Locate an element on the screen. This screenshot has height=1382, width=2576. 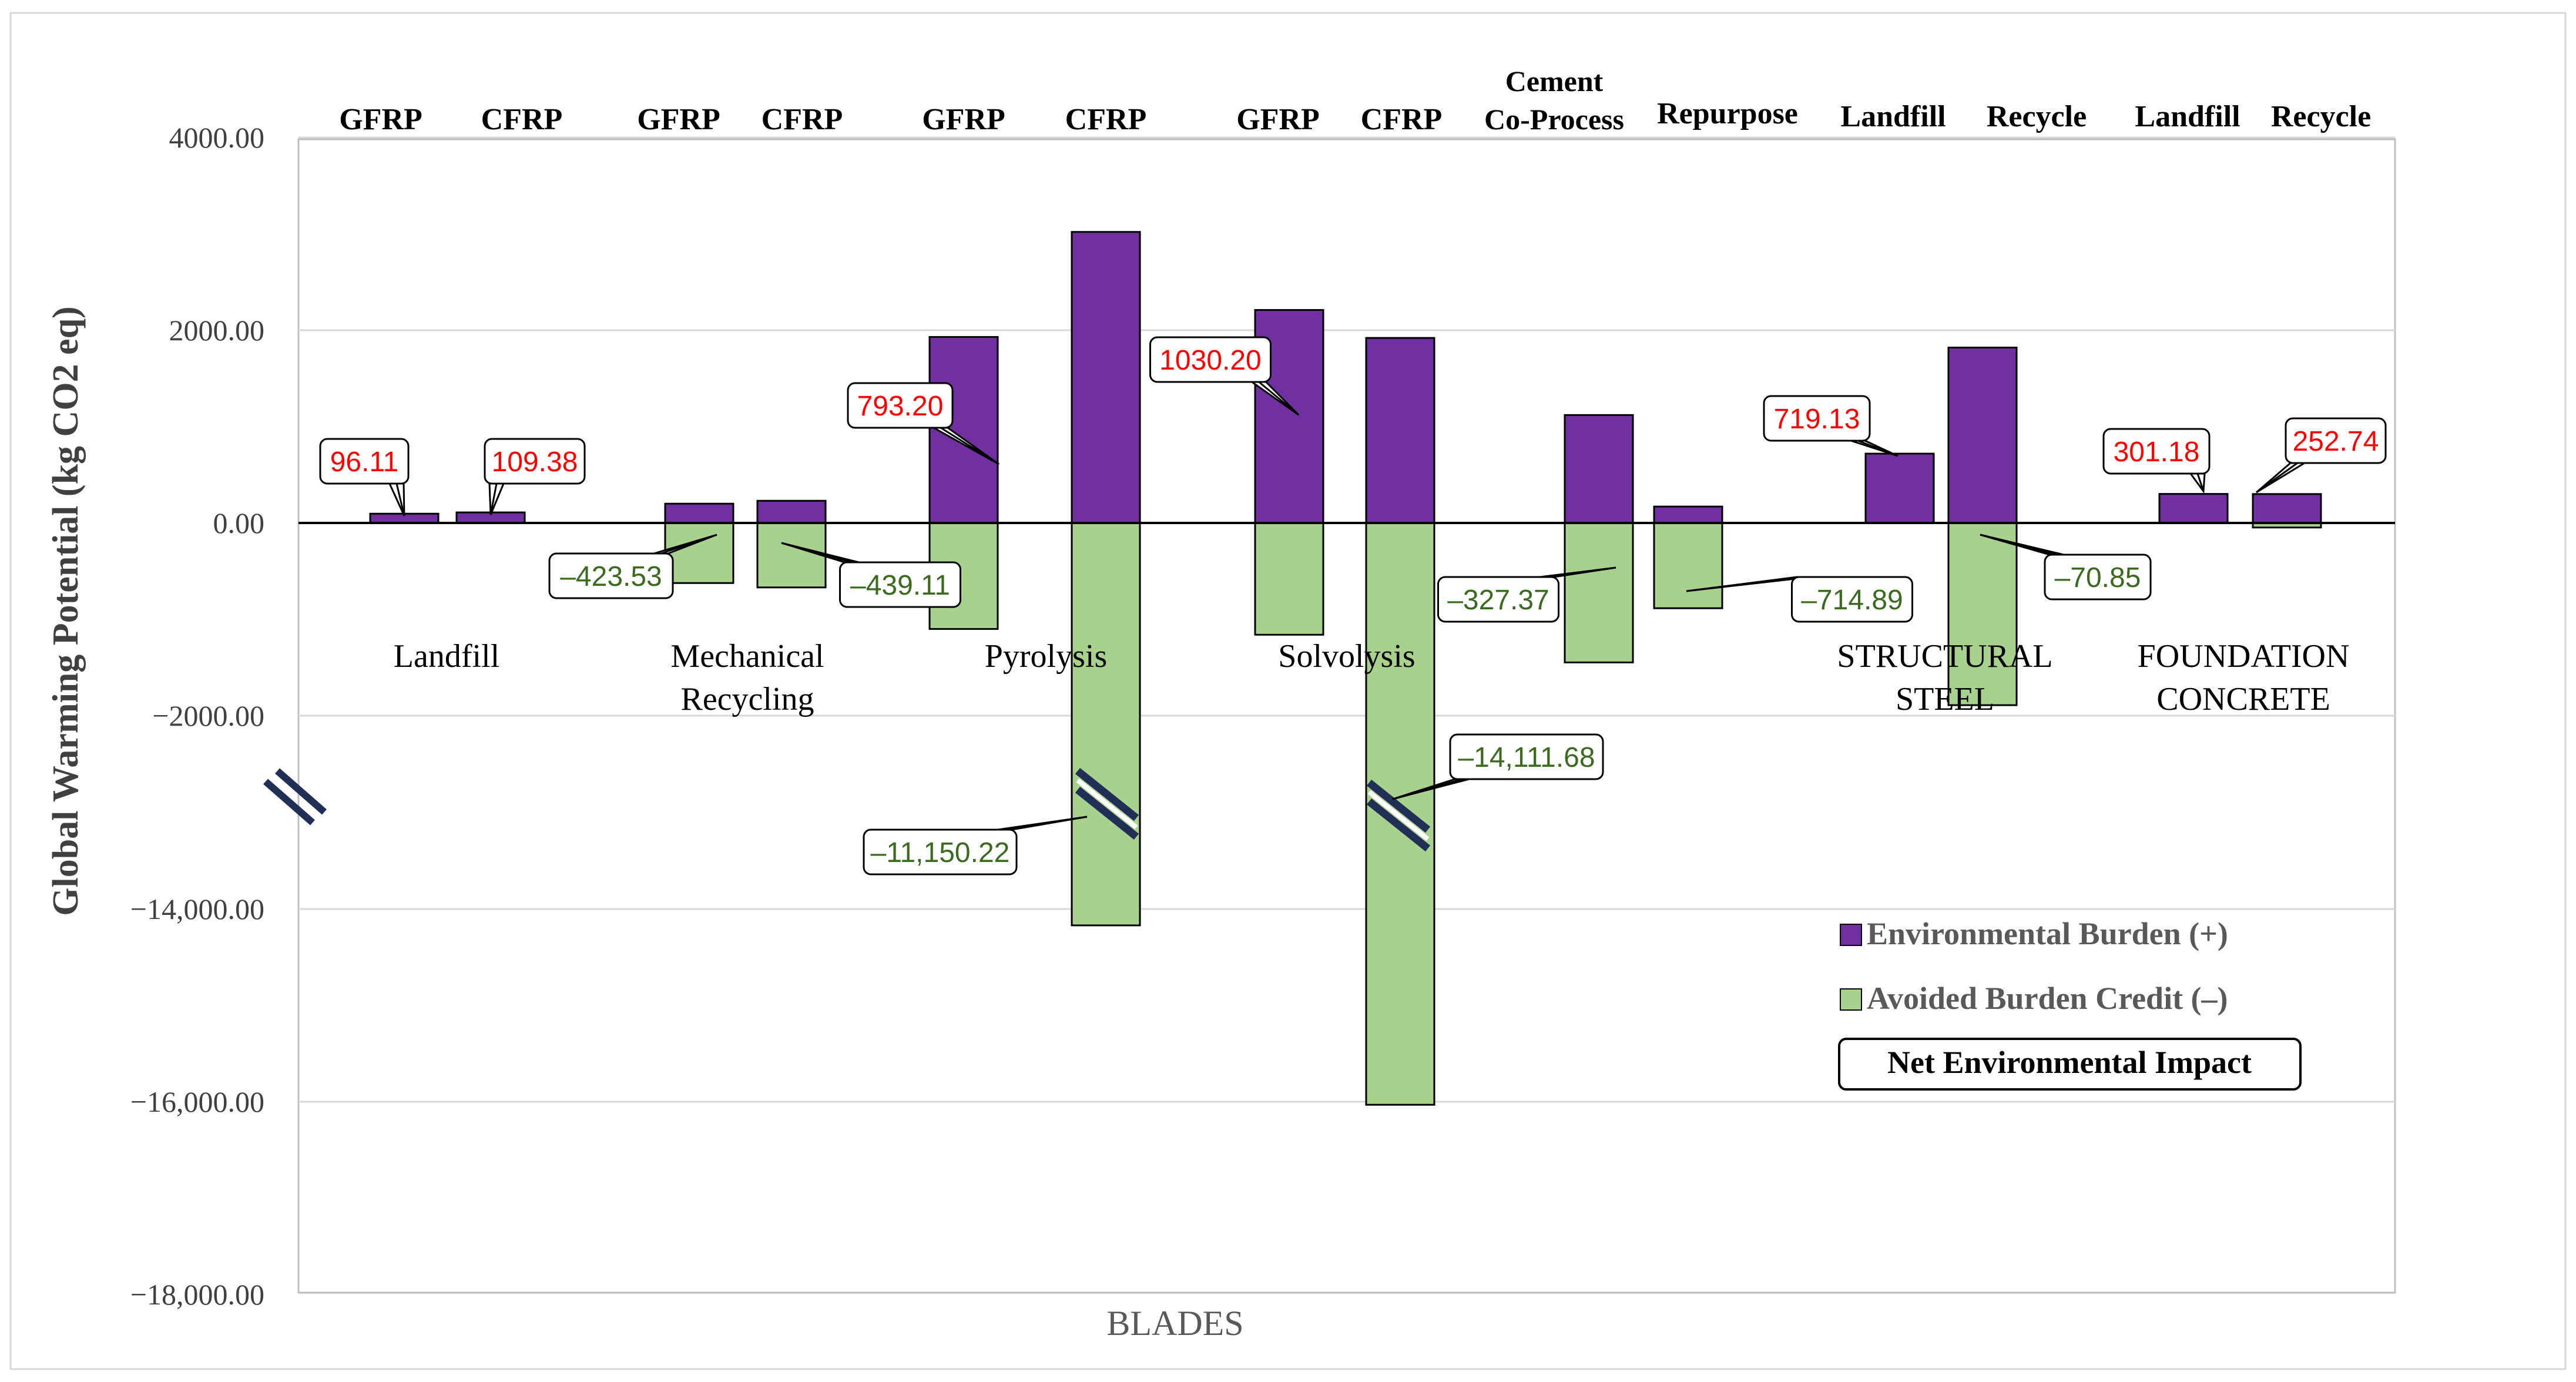
group-label: CONCRETE is located at coordinates (2243, 699).